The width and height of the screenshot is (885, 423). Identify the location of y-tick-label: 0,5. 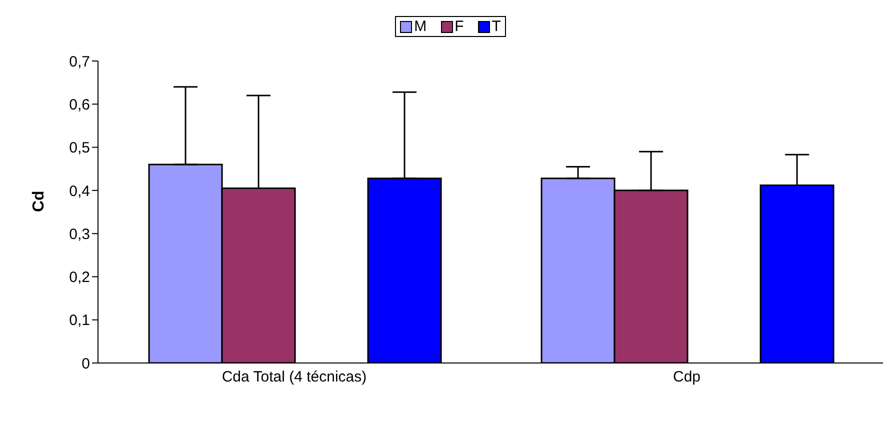
(79, 148).